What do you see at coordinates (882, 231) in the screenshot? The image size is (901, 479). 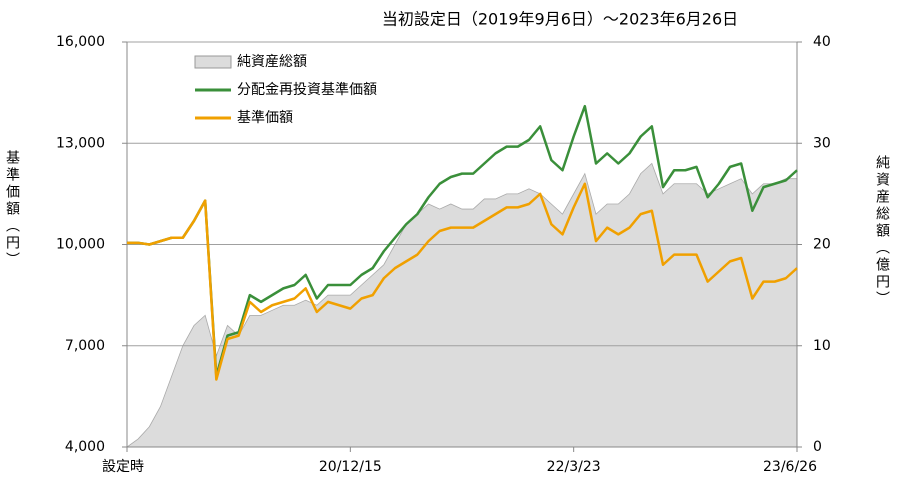 I see `y2-axis-label: 純資産総額（億円）` at bounding box center [882, 231].